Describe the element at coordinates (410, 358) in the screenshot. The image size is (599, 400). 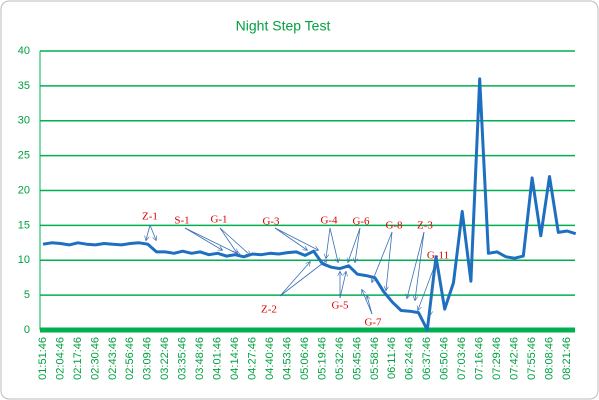
I see `x-tick-label: 06:24:46` at that location.